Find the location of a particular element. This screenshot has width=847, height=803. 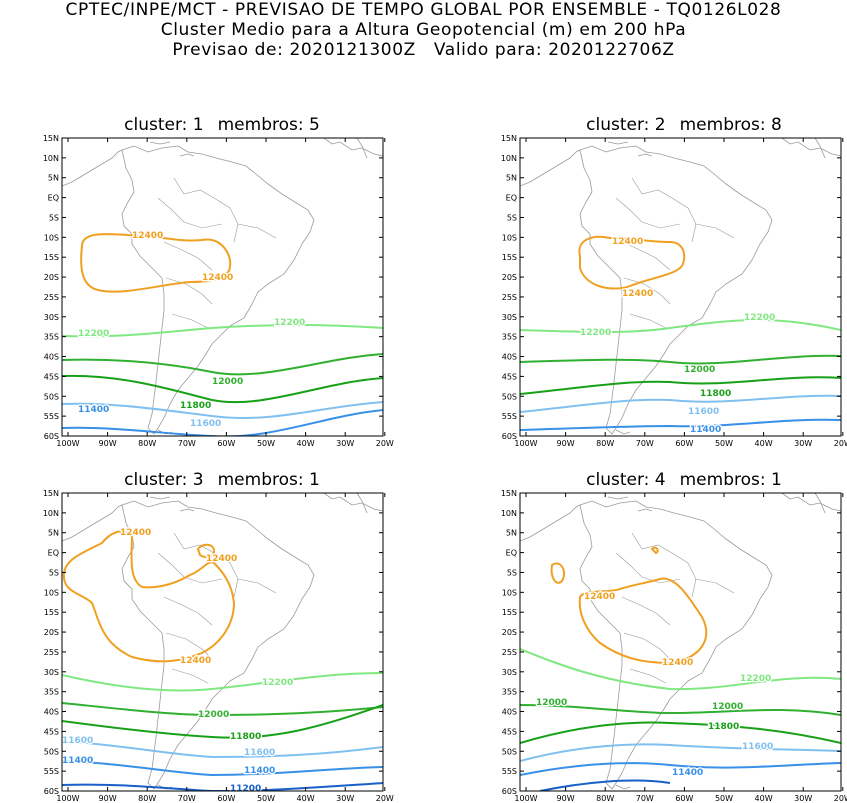

contour-label: 11200 is located at coordinates (245, 789).